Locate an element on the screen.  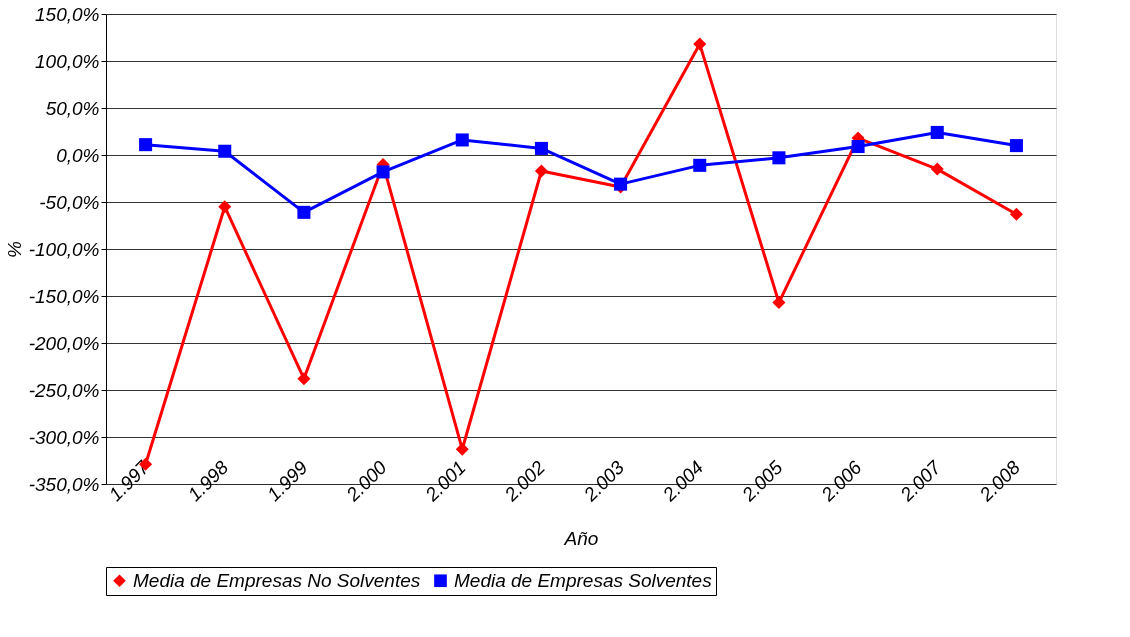
legend-label: Media de Empresas No Solventes is located at coordinates (277, 580).